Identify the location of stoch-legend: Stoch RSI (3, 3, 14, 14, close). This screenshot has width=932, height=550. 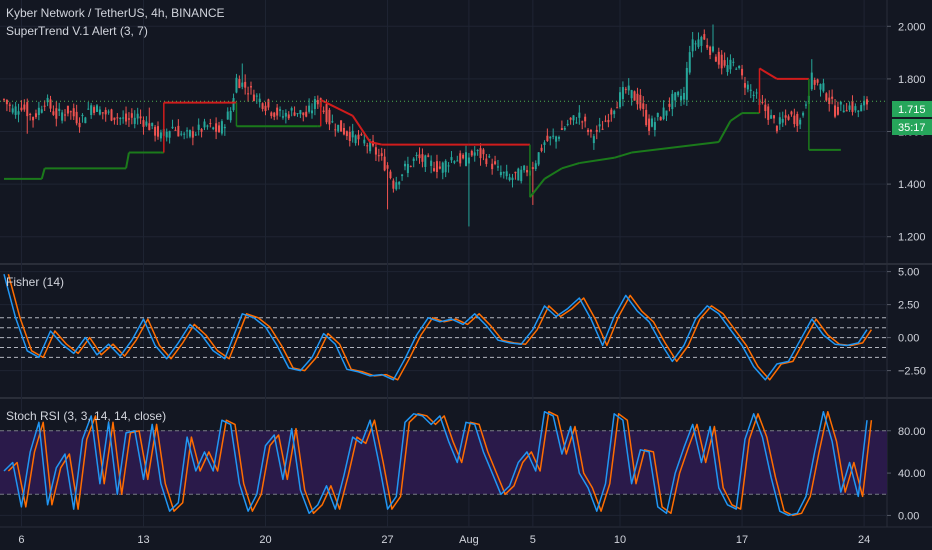
(86, 416).